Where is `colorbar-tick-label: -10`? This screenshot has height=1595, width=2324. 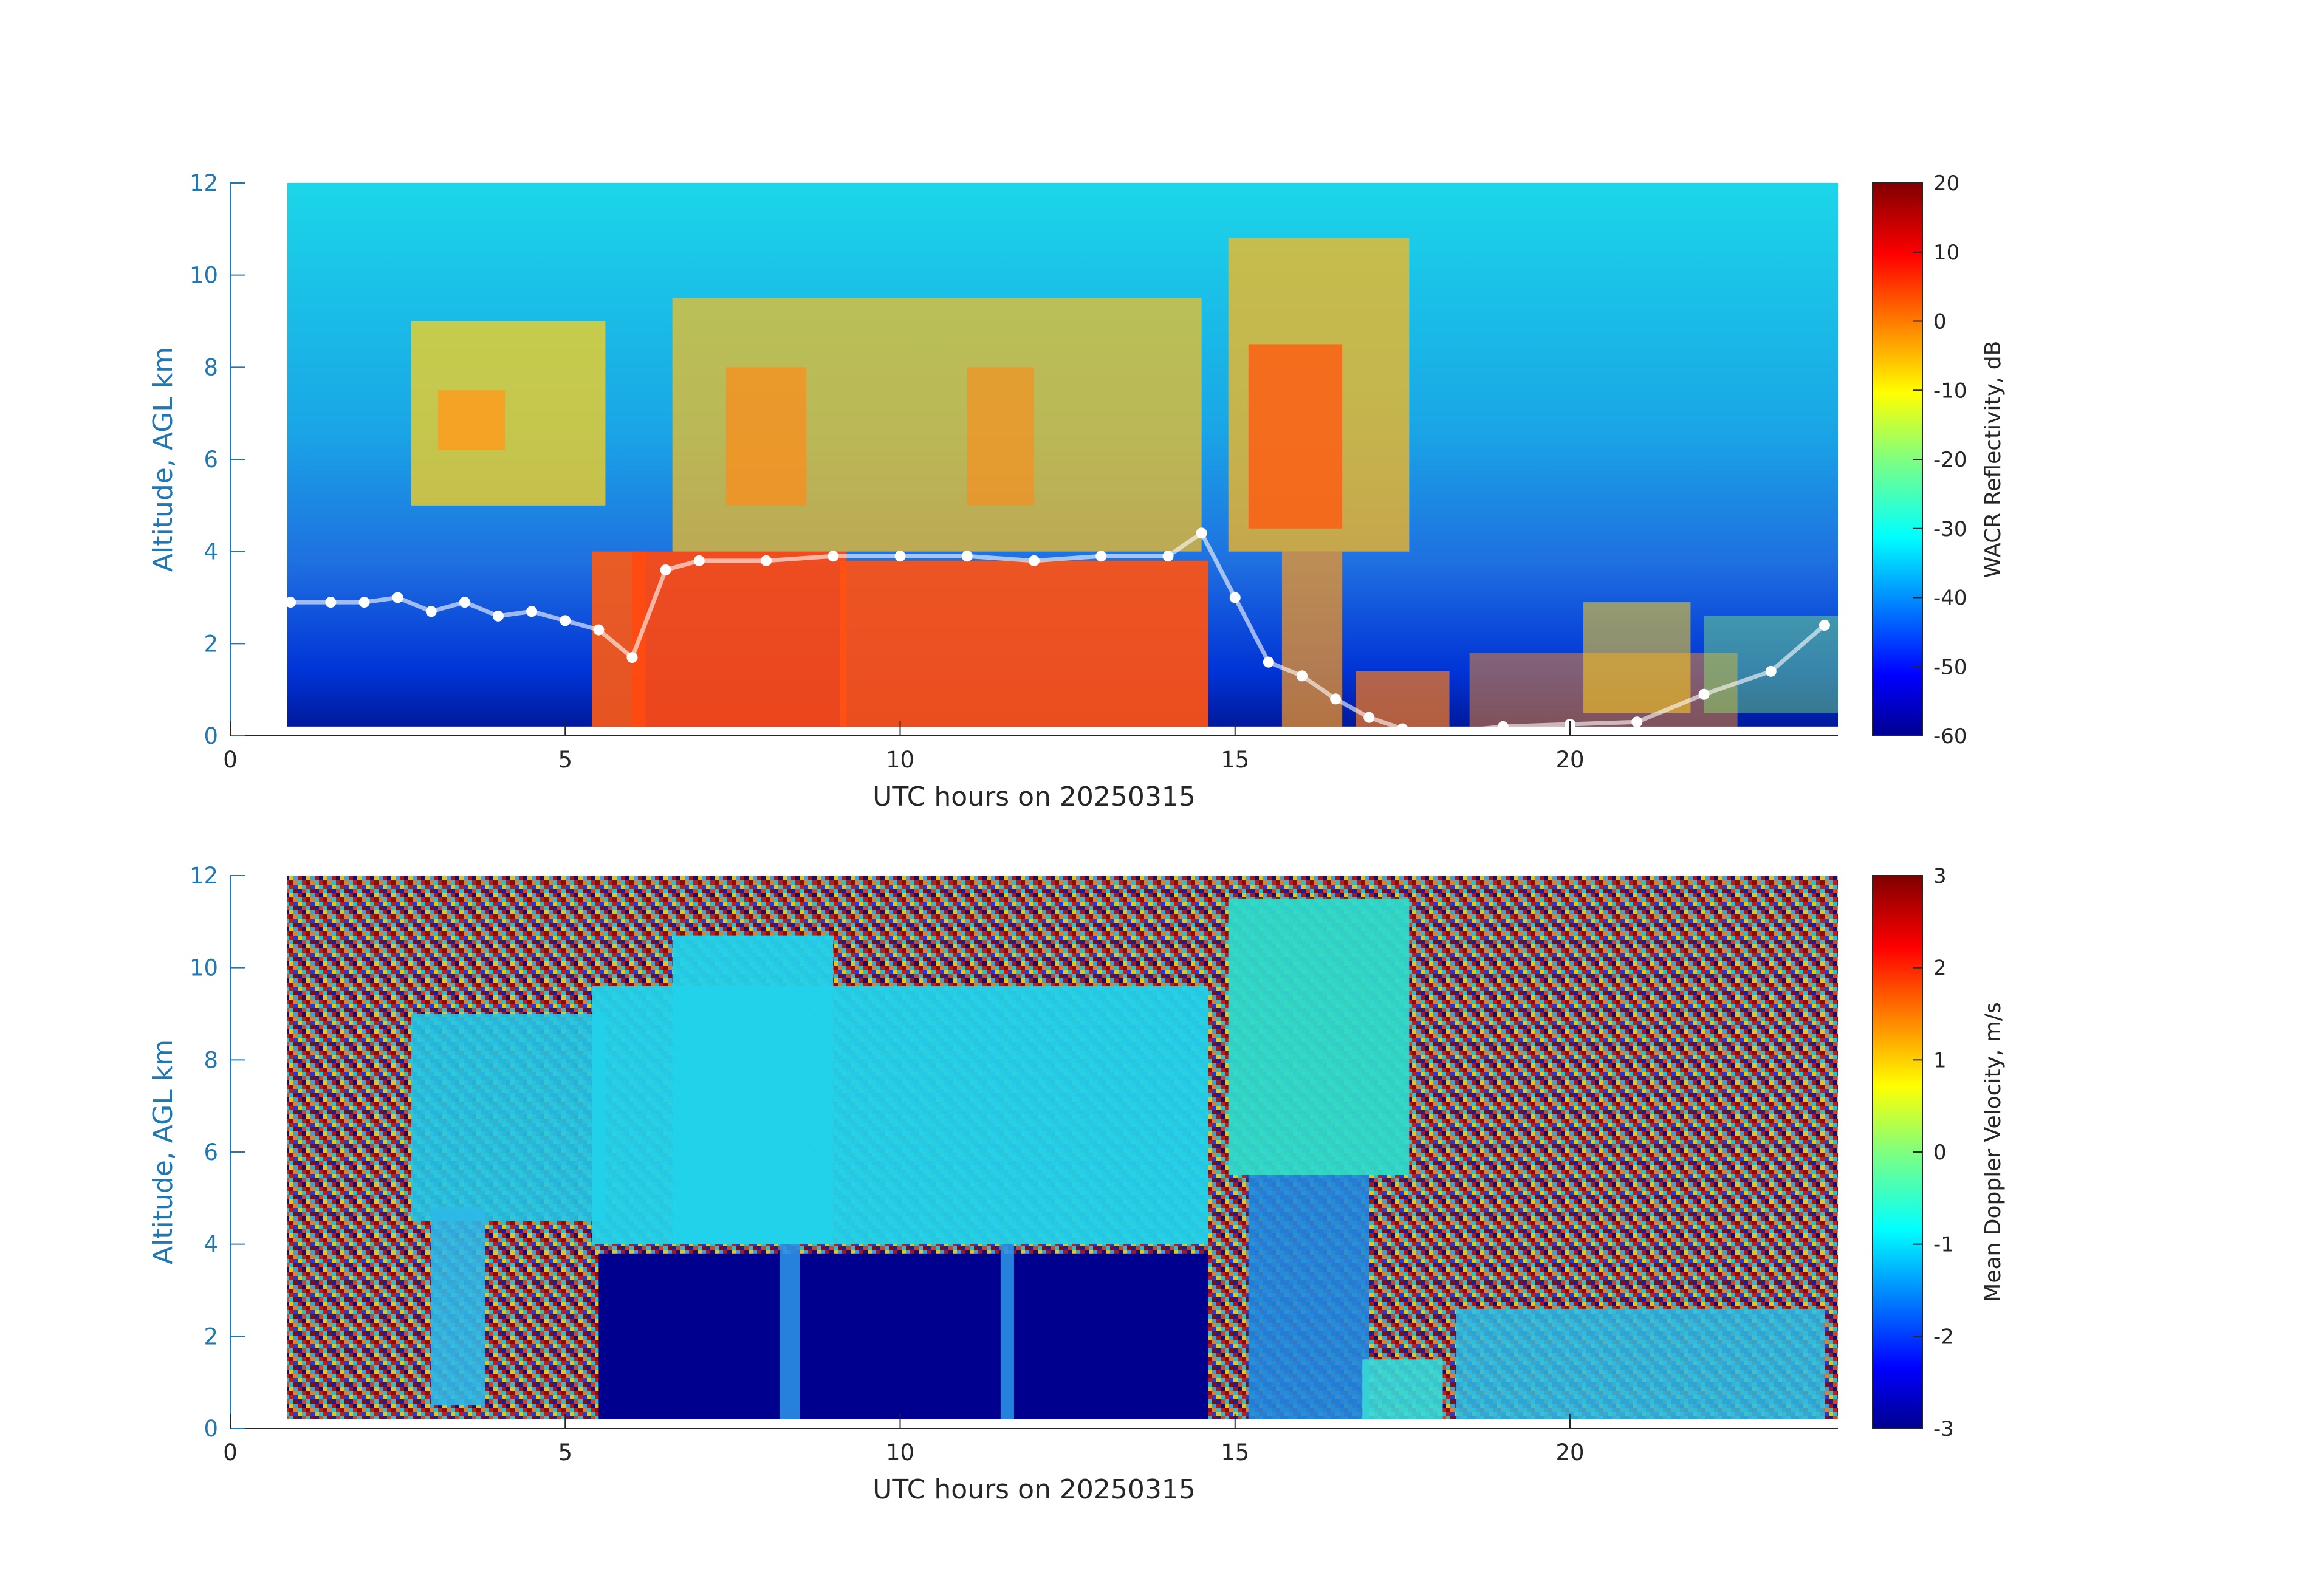
colorbar-tick-label: -10 is located at coordinates (1950, 391).